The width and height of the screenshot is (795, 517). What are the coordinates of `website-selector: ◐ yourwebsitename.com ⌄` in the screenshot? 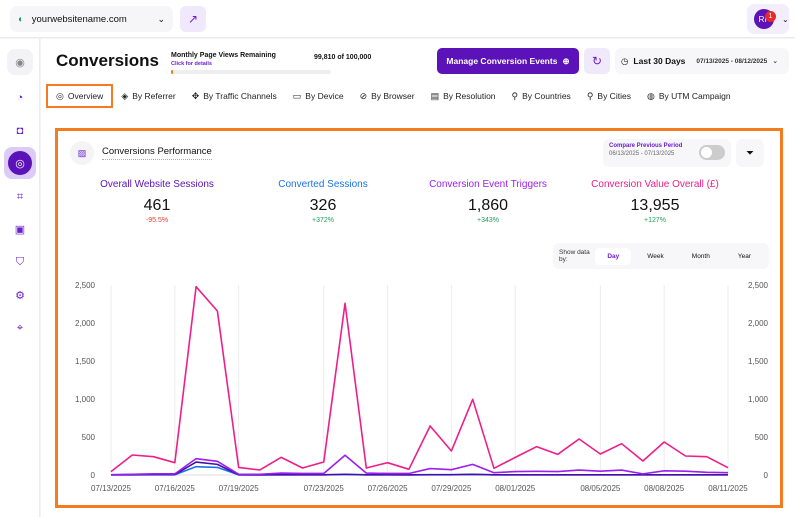 It's located at (91, 19).